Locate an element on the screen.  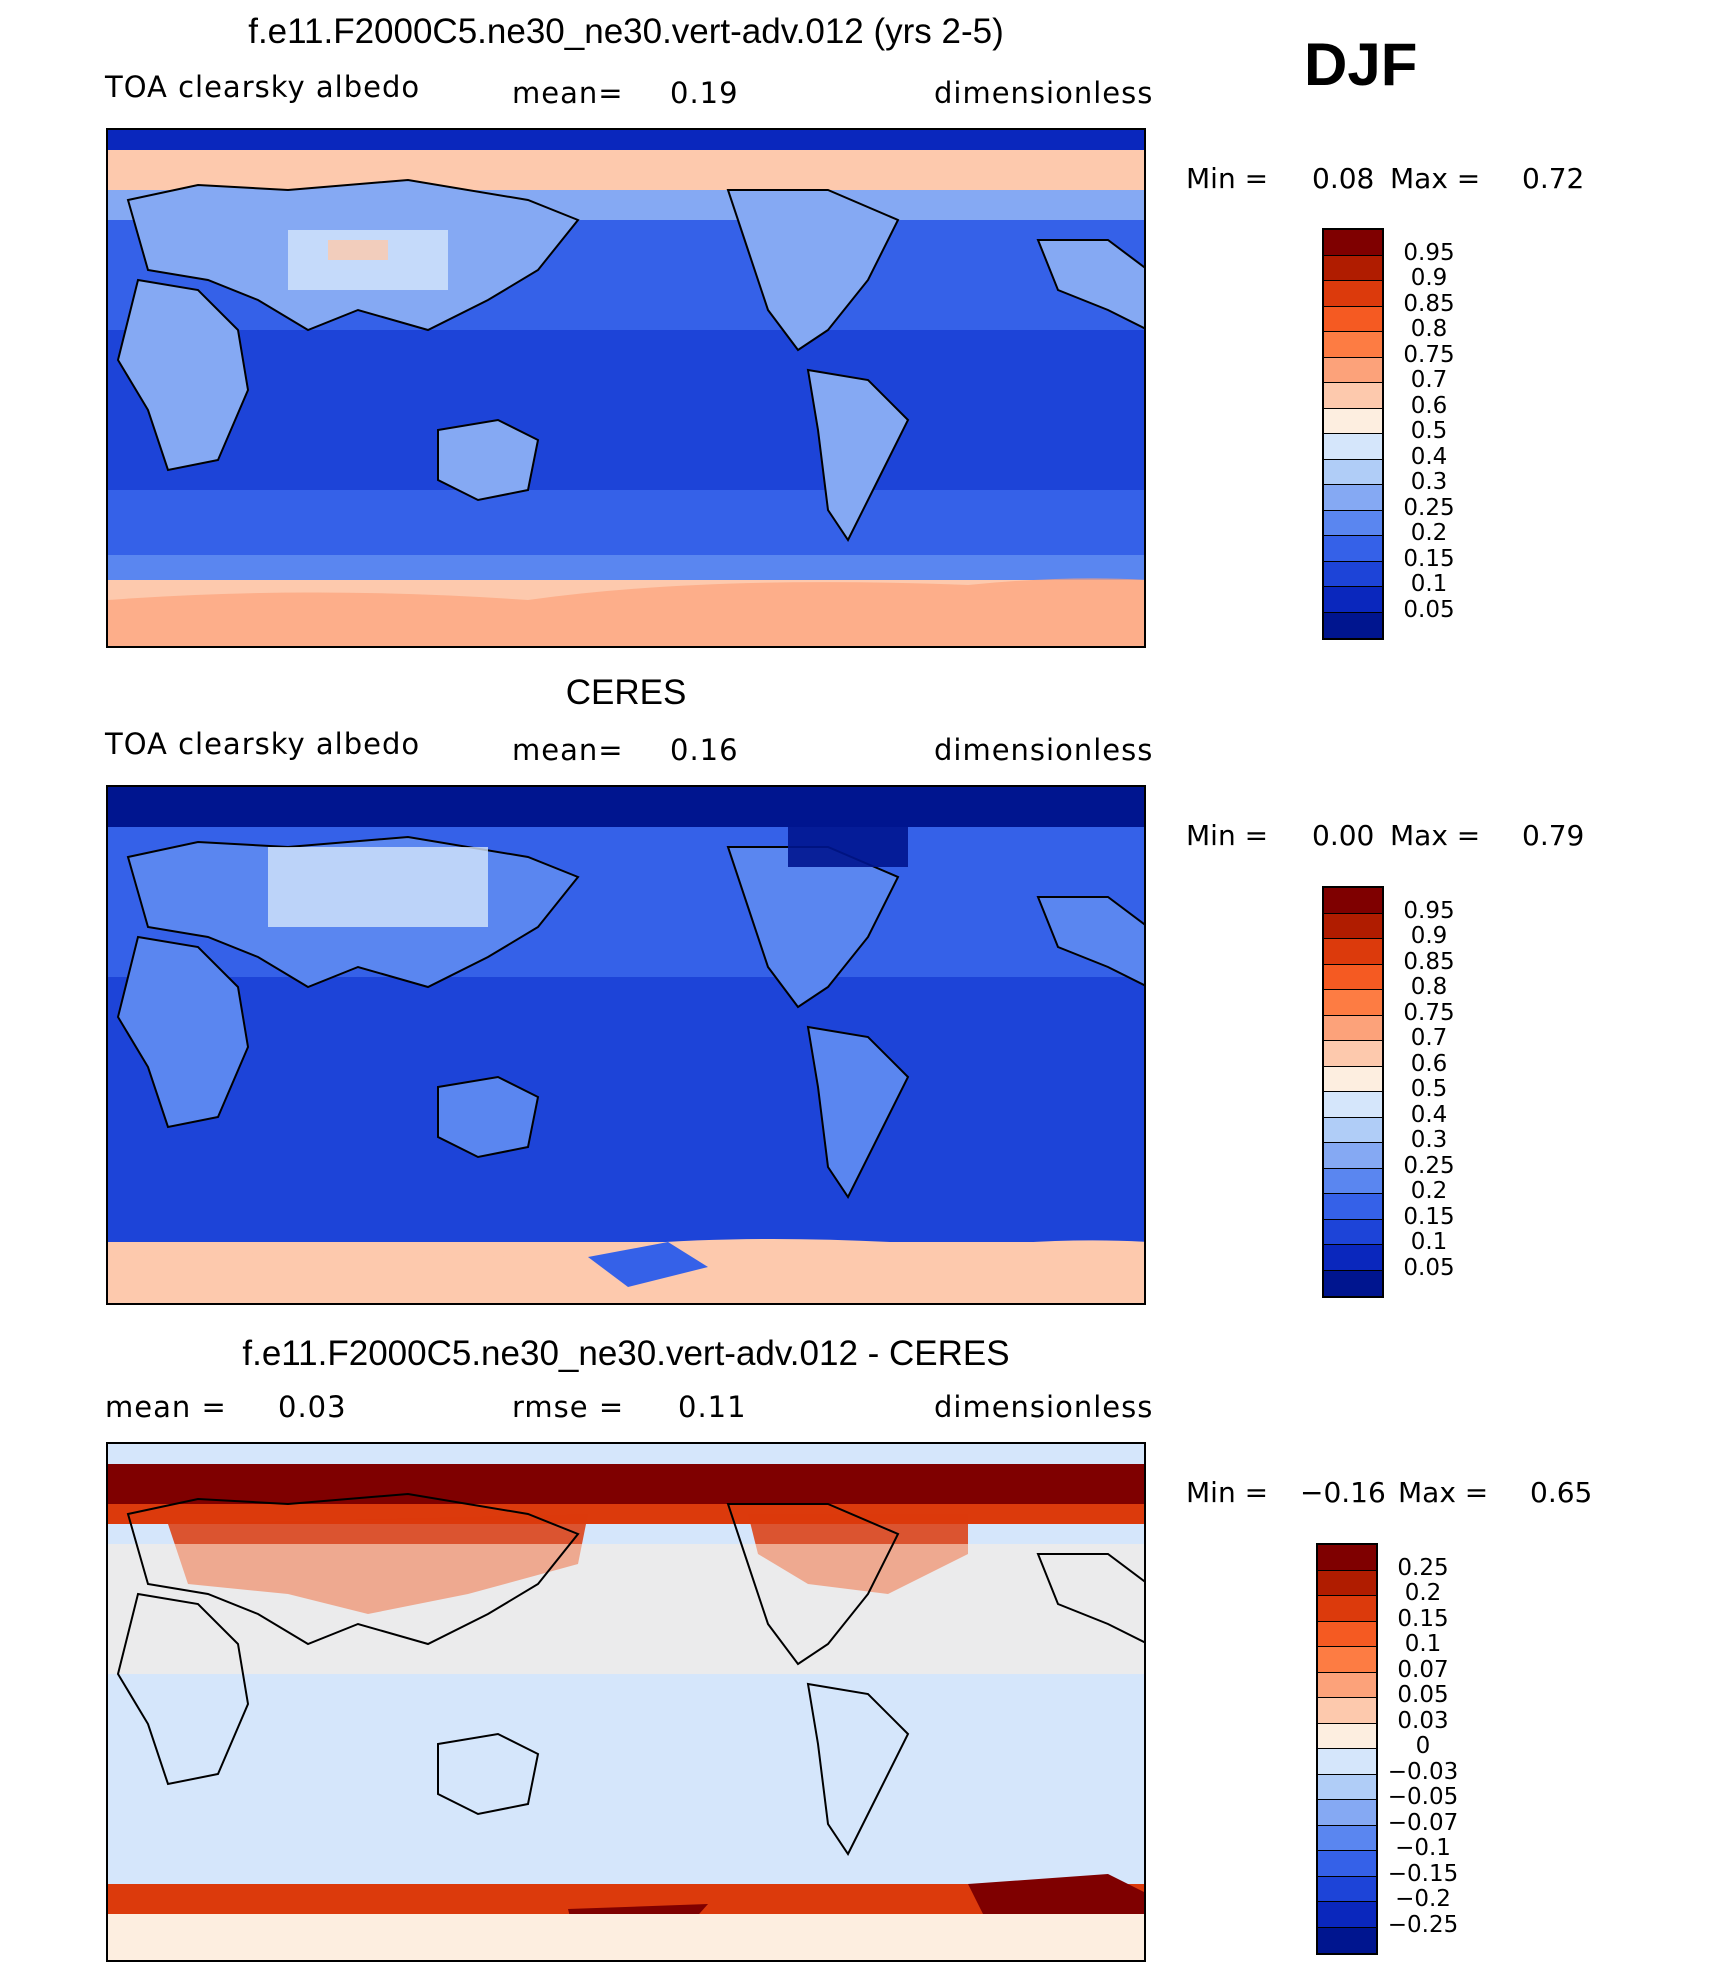
panel2-mean-label: mean= is located at coordinates (568, 750).